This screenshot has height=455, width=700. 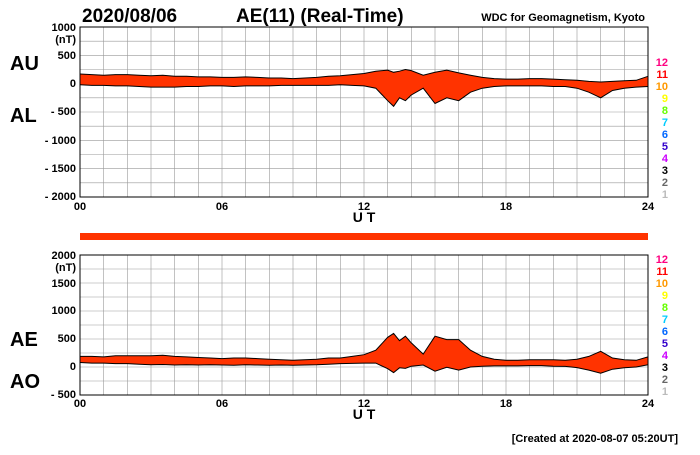 I want to click on panel1-ytick-label: - 1000, so click(x=60, y=141).